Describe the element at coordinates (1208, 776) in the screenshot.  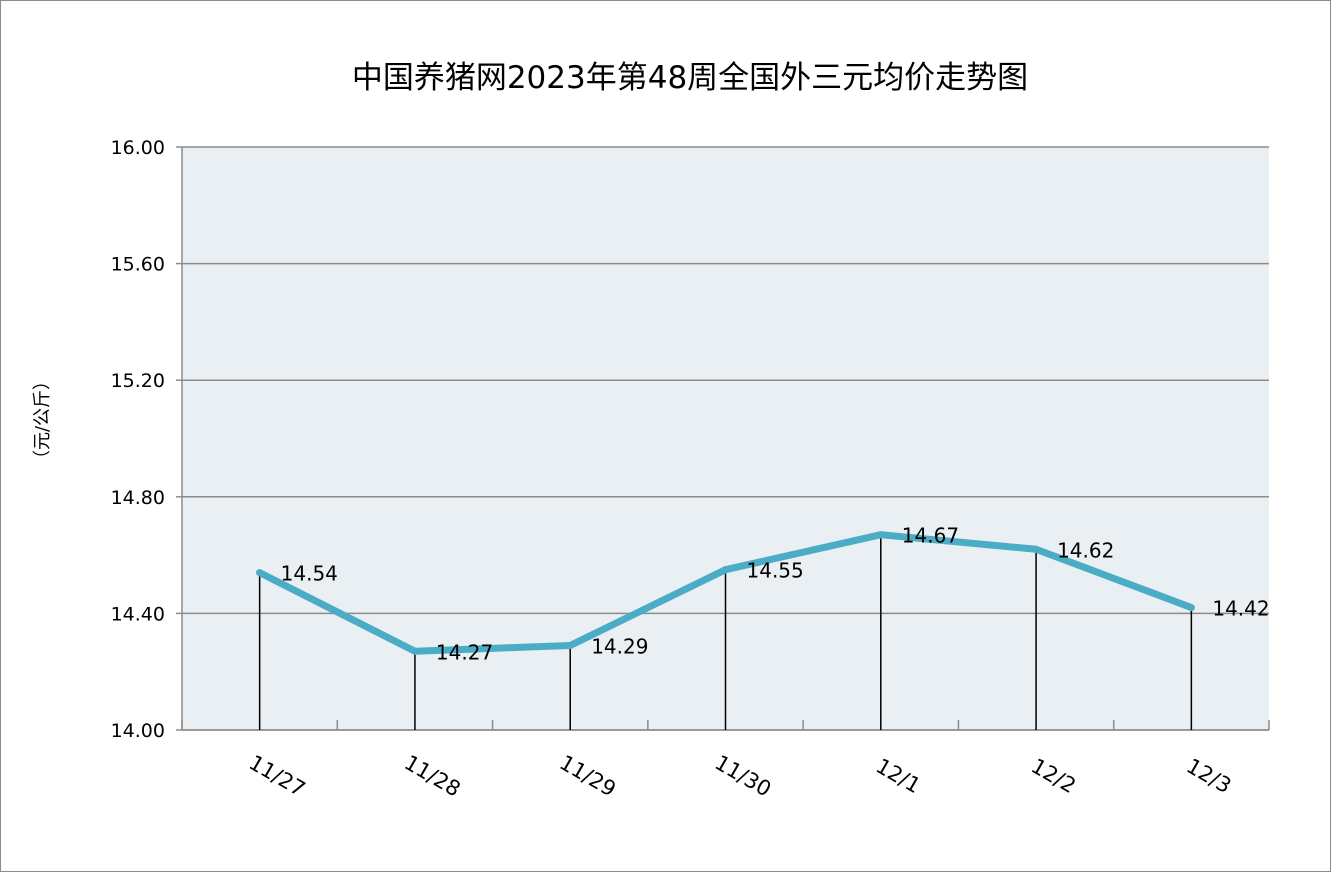
I see `x-tick-label: 12/3` at that location.